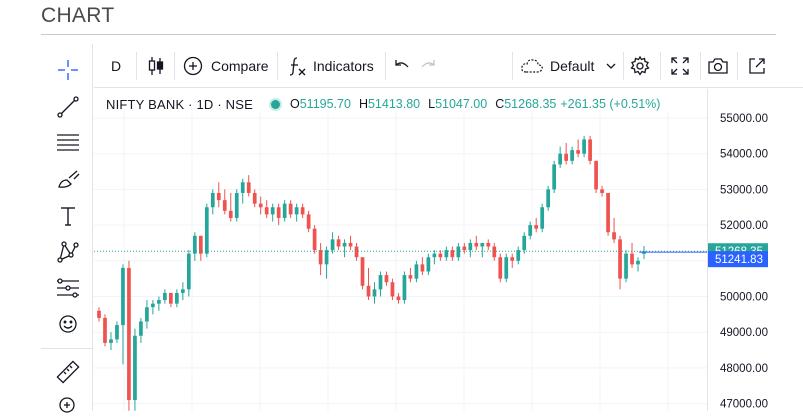 The image size is (803, 420). I want to click on brush-tool, so click(68, 180).